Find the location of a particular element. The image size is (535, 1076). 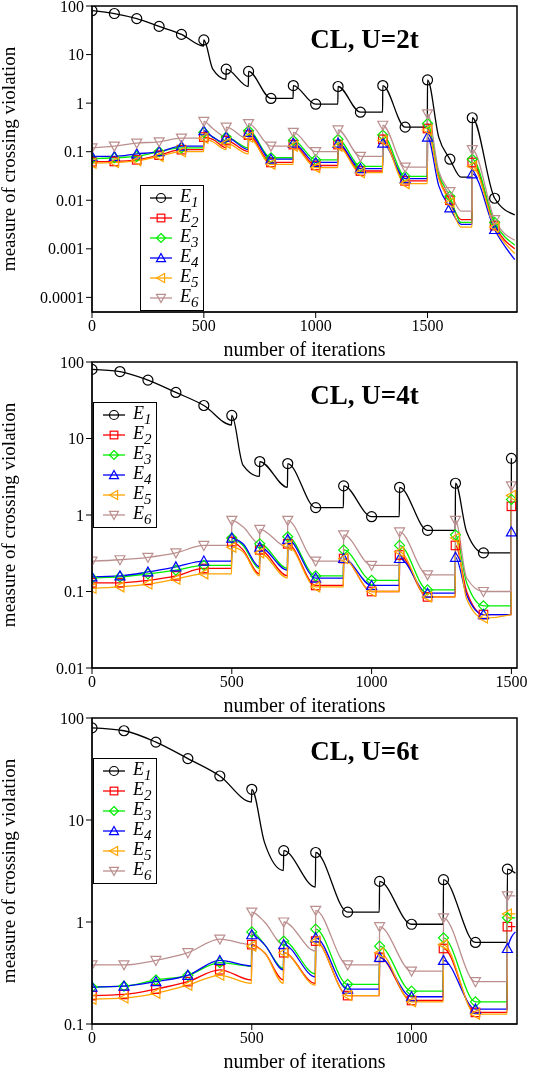

text: CL, U=2t is located at coordinates (364, 39).